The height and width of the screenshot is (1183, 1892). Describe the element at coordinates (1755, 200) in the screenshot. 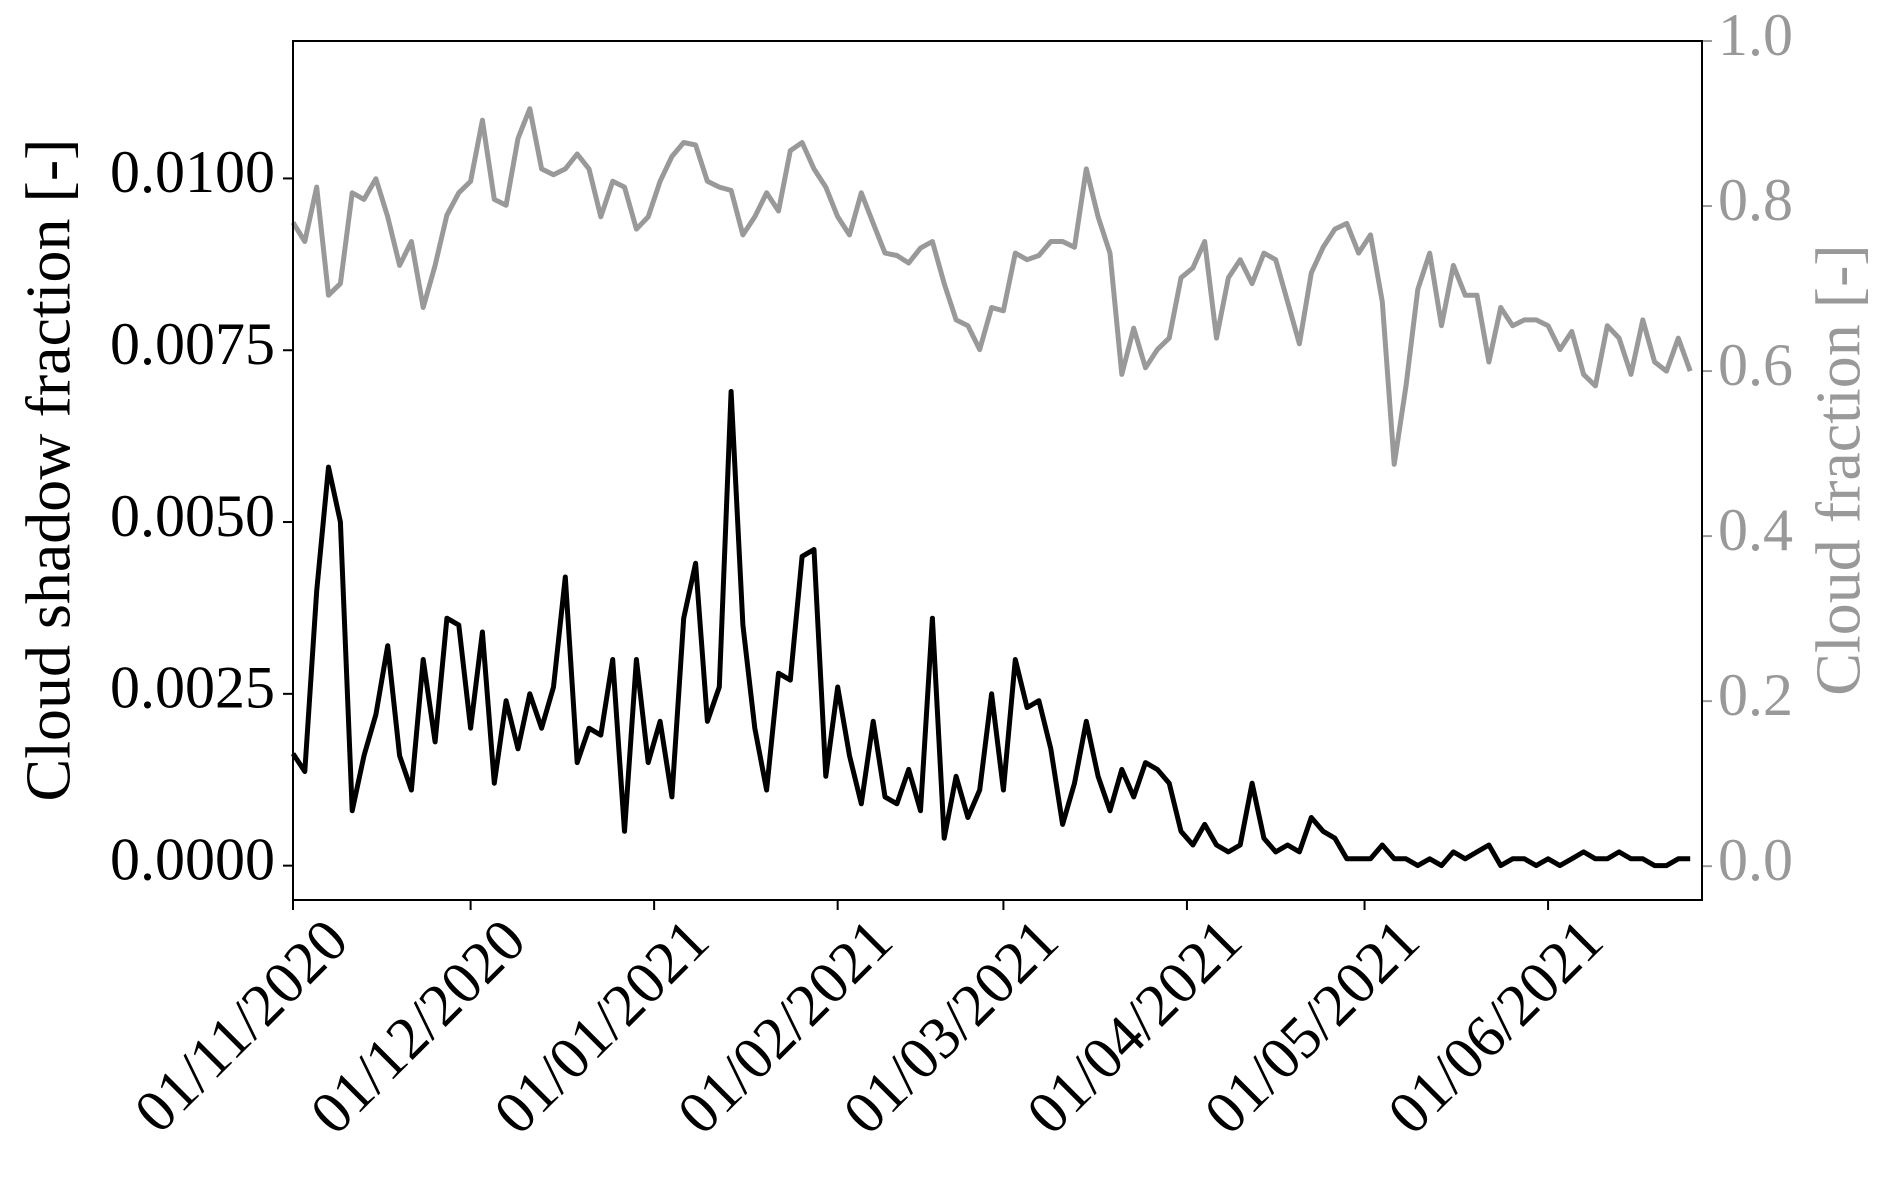

I see `y2-tick-label: 0.8` at that location.